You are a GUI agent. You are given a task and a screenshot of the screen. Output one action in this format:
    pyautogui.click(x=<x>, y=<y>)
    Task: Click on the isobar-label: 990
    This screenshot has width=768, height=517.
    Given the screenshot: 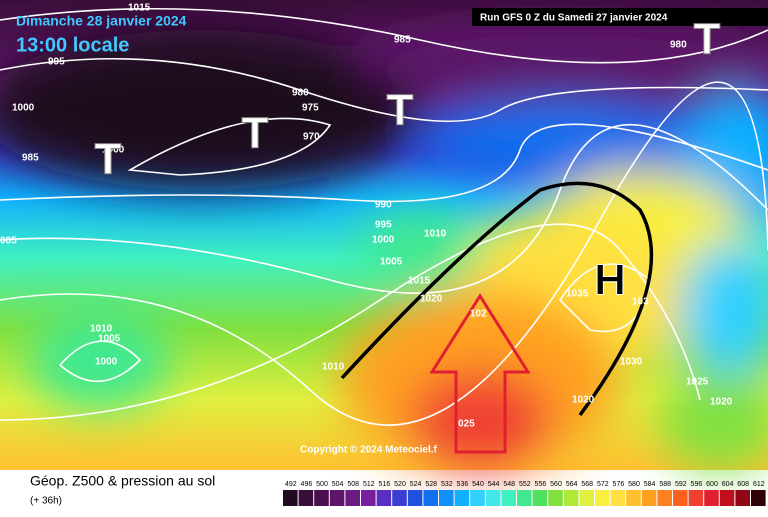 What is the action you would take?
    pyautogui.click(x=383, y=205)
    